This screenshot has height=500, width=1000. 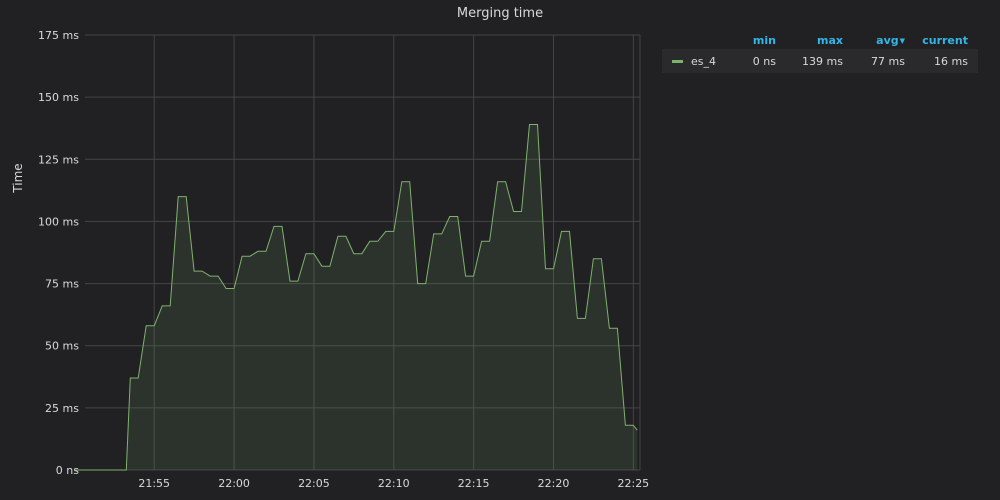 What do you see at coordinates (887, 40) in the screenshot?
I see `legend-header-avg-label: avg` at bounding box center [887, 40].